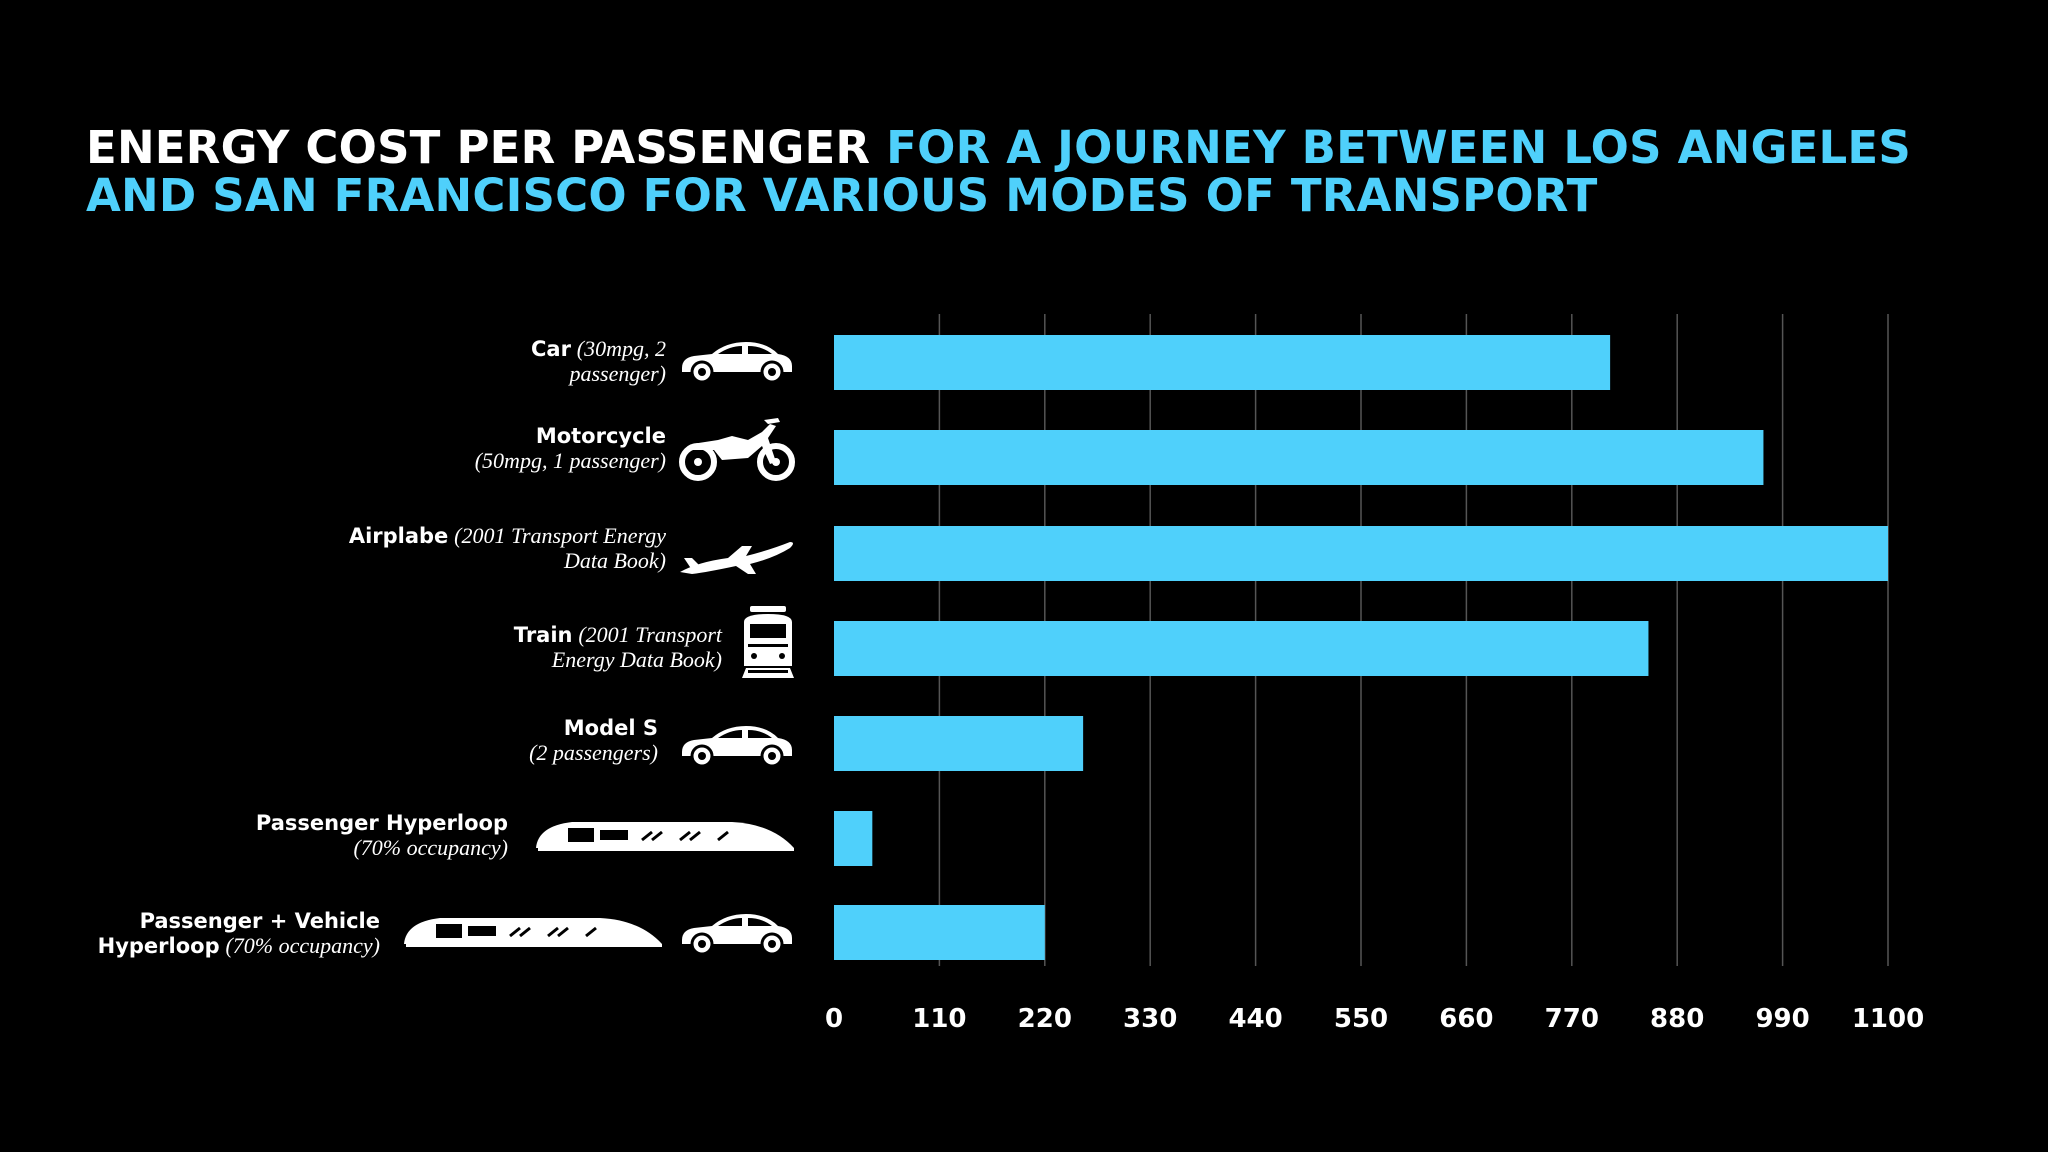 The width and height of the screenshot is (2048, 1152). I want to click on train-icon, so click(768, 642).